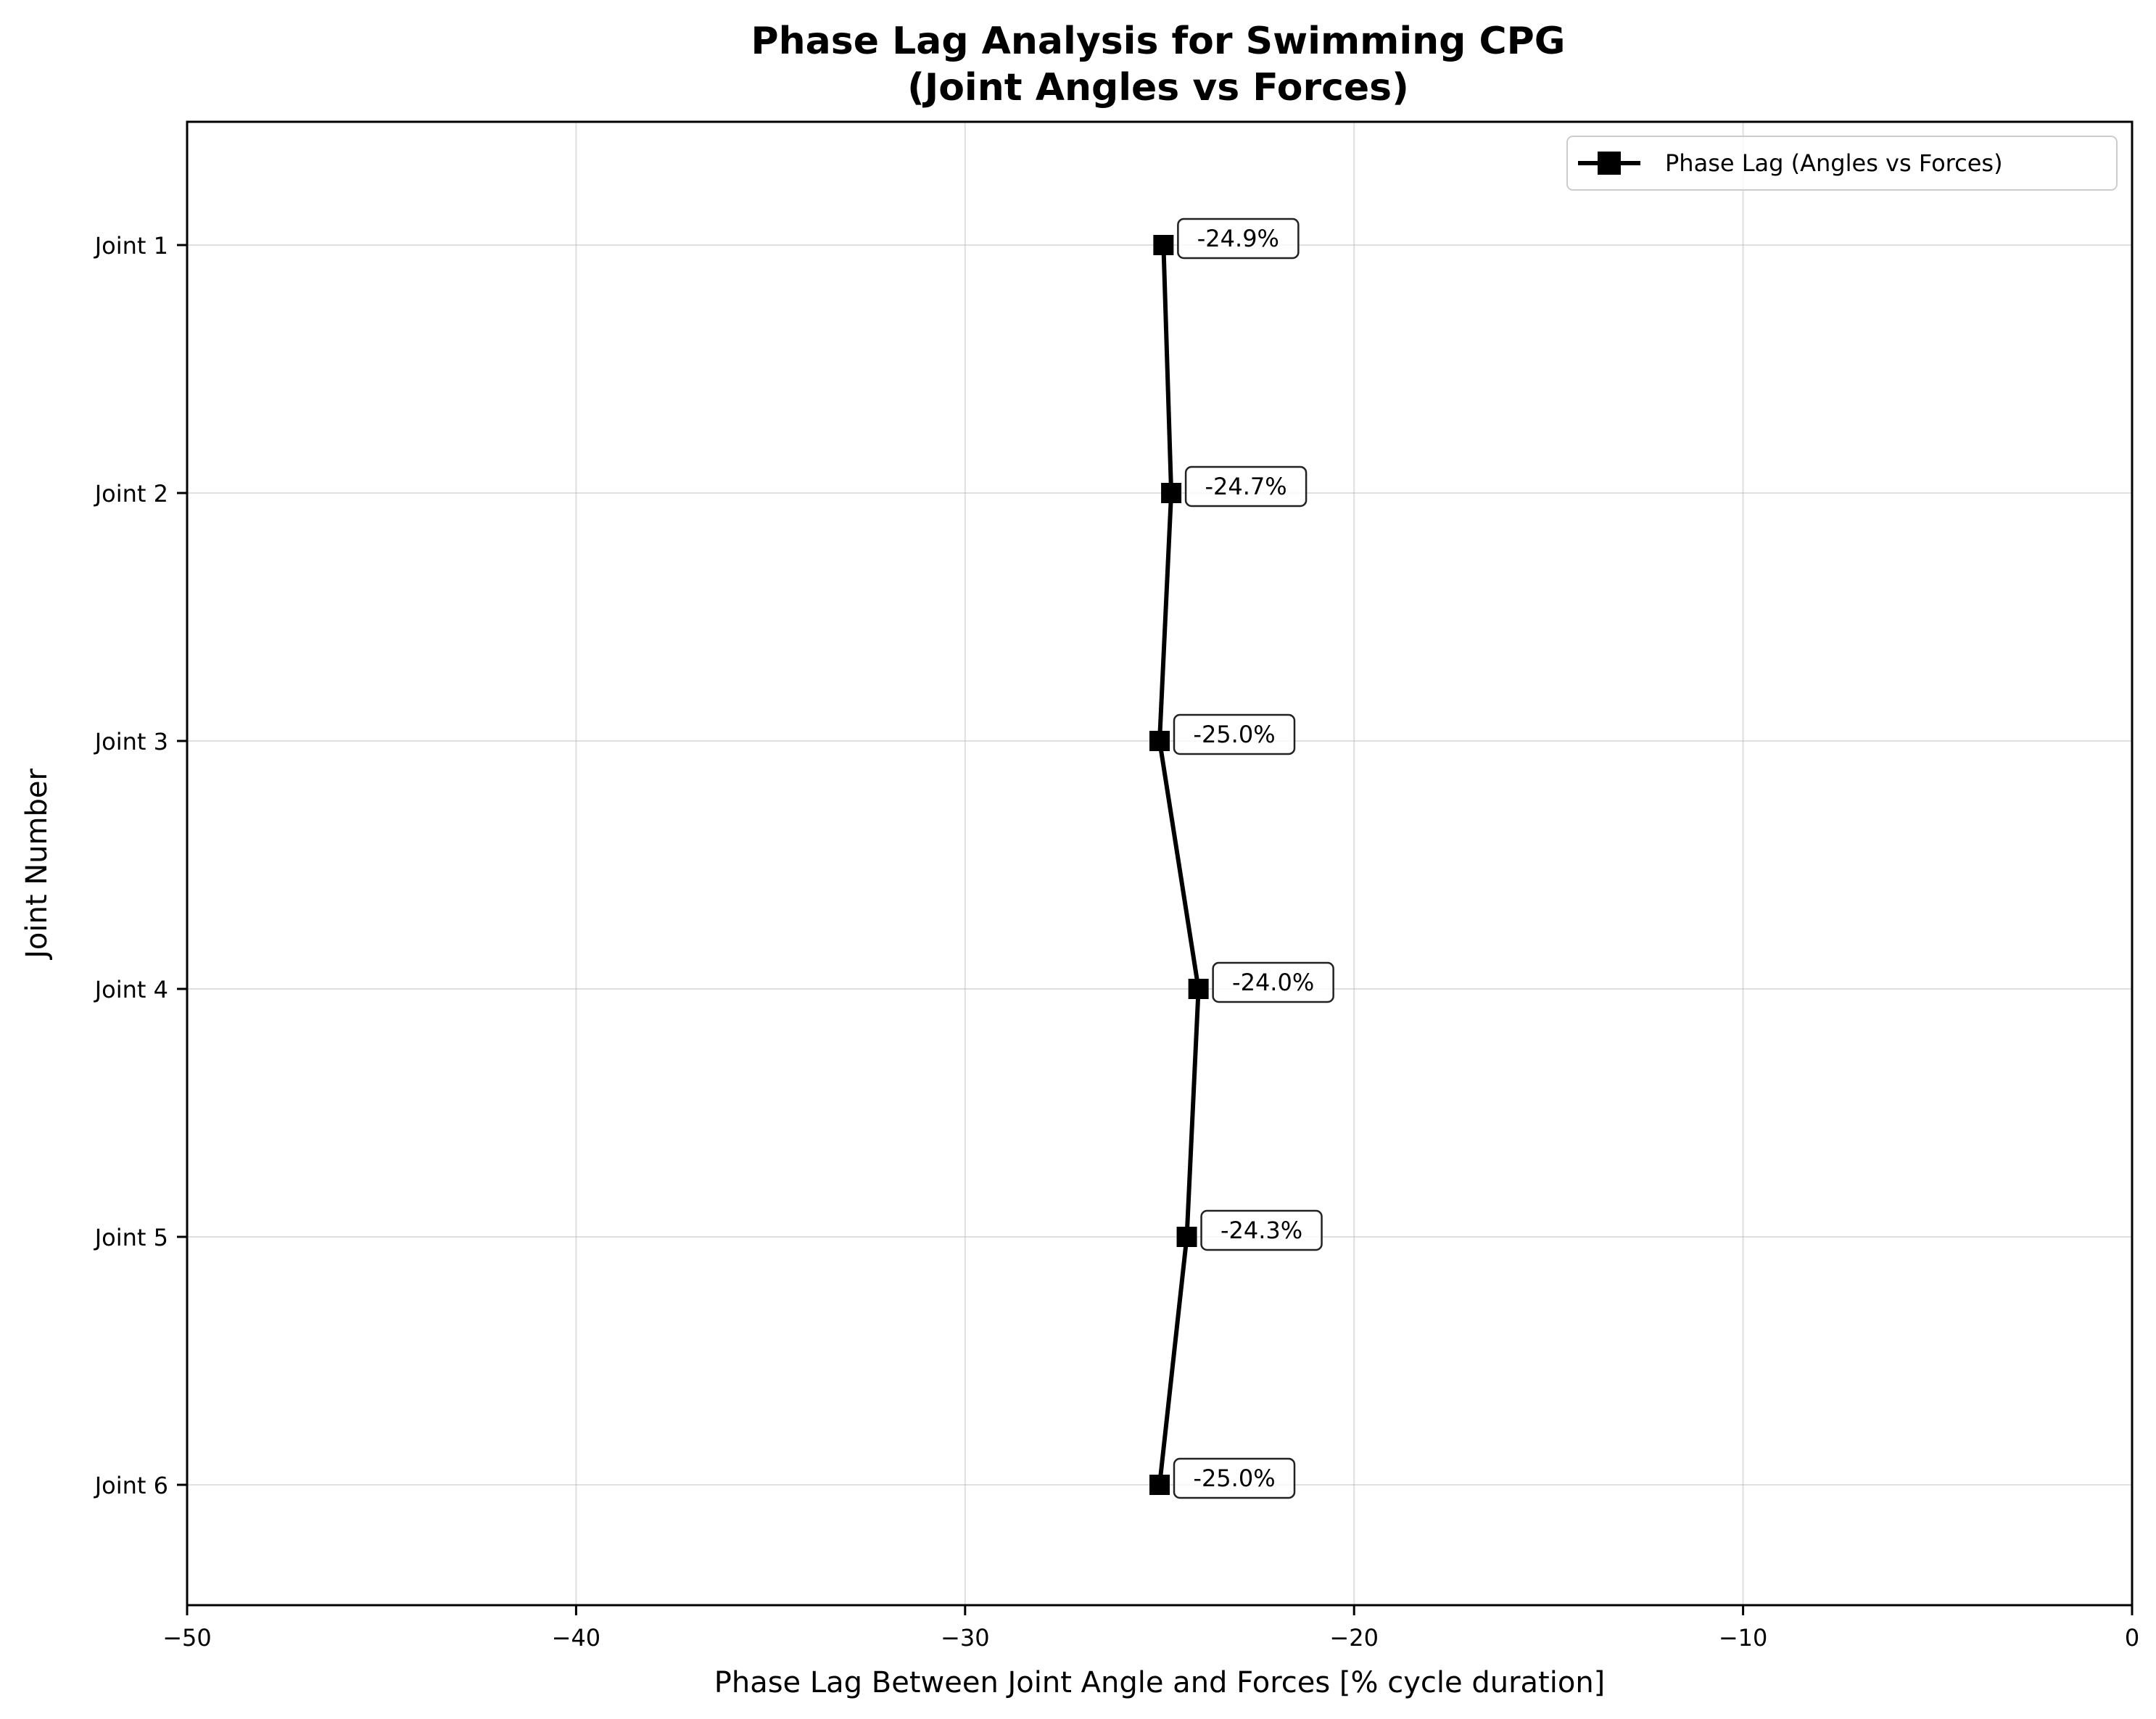 This screenshot has width=2156, height=1719. I want to click on series-line, so click(1179, 865).